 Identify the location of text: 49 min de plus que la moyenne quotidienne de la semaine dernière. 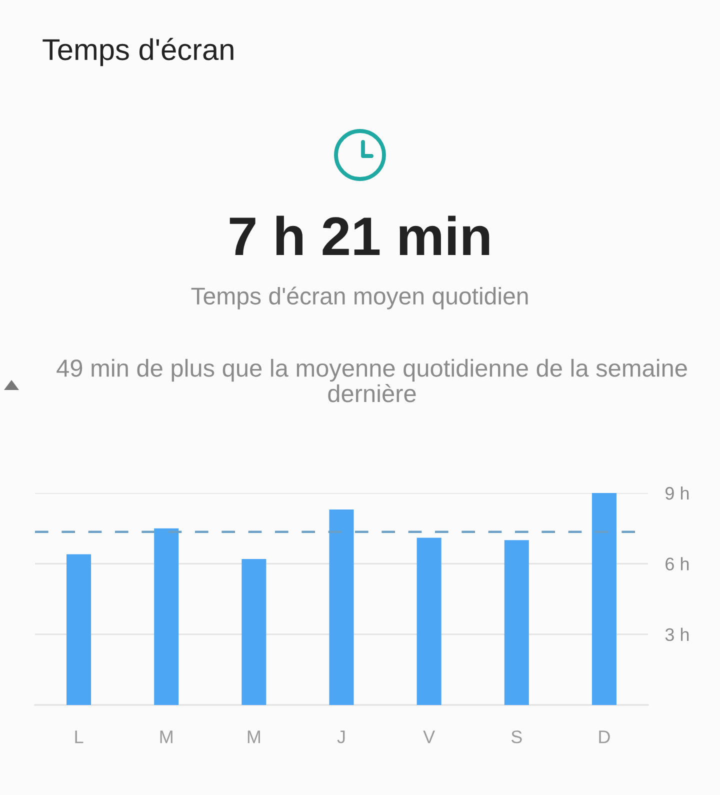
(371, 380).